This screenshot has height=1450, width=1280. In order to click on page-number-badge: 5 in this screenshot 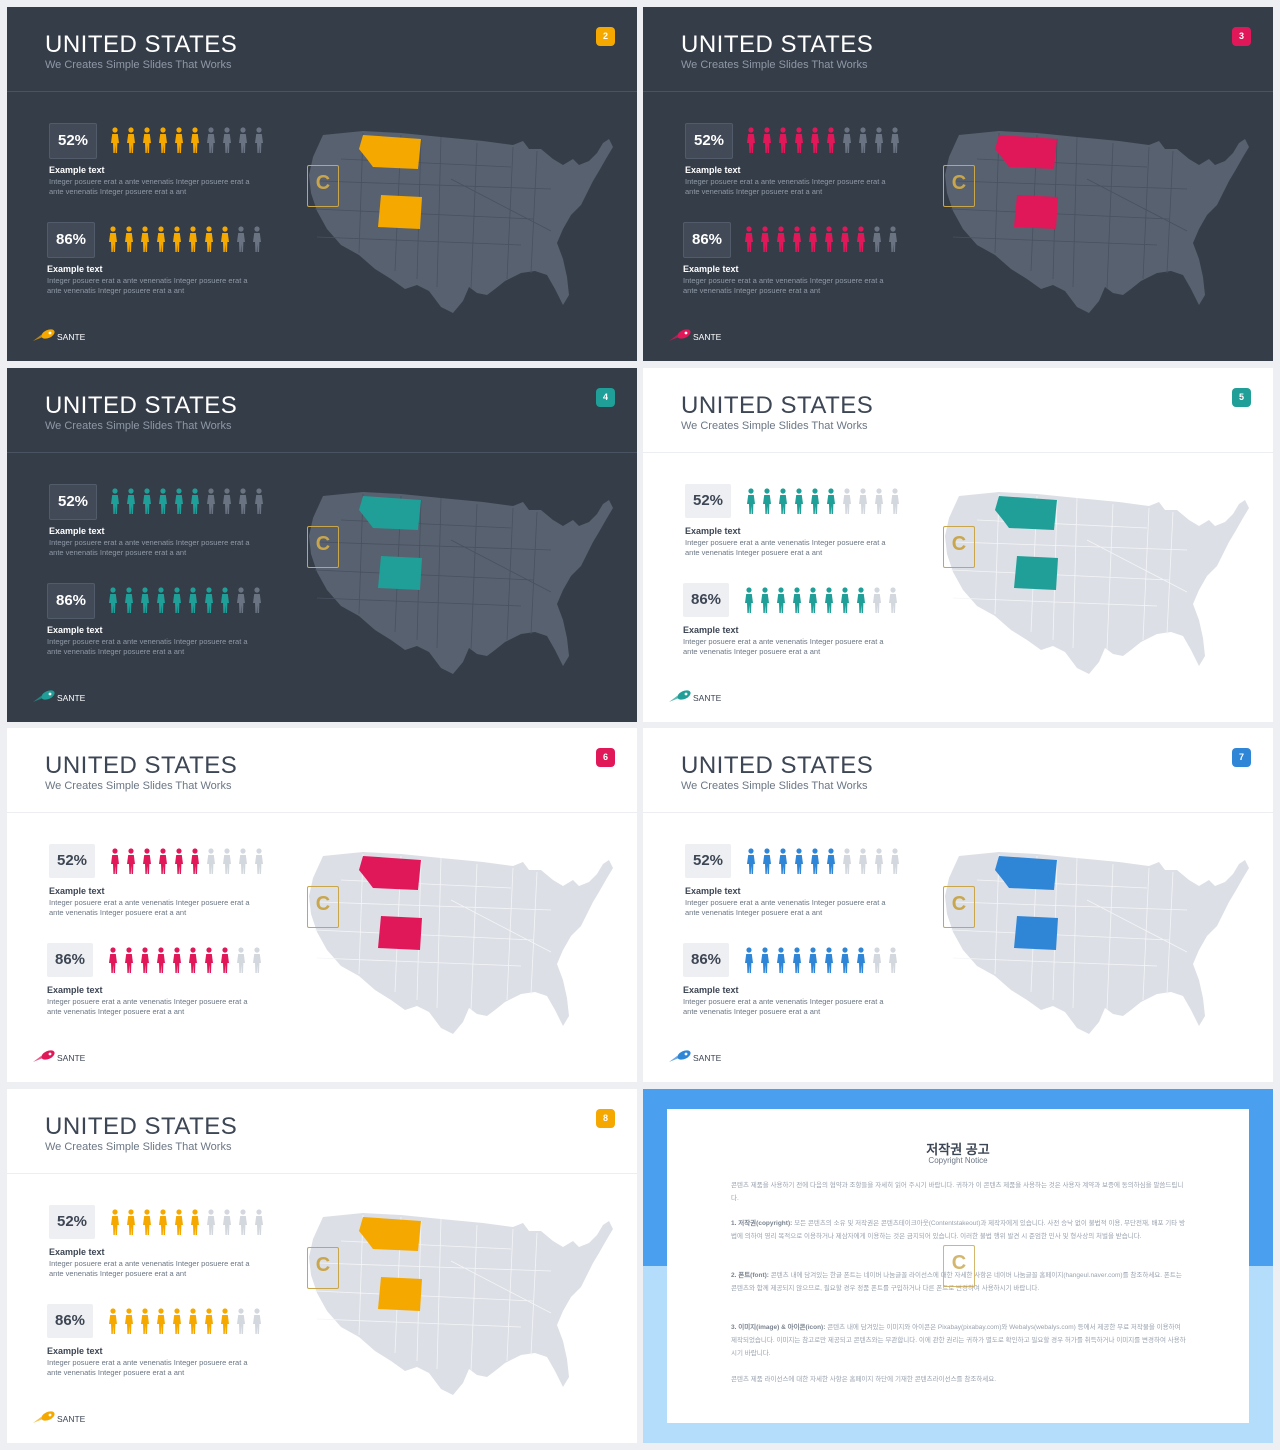, I will do `click(1241, 397)`.